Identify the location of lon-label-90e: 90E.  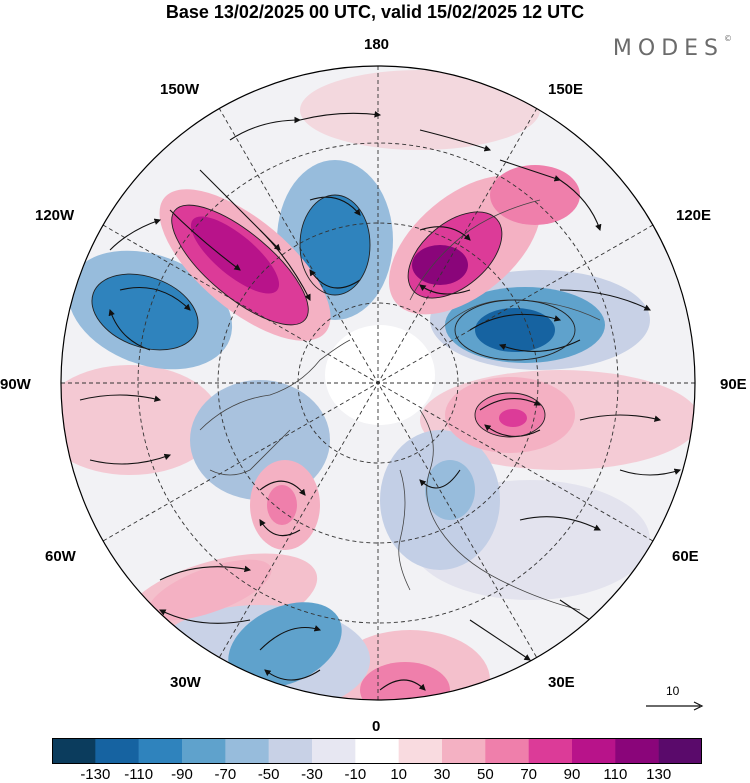
(733, 384).